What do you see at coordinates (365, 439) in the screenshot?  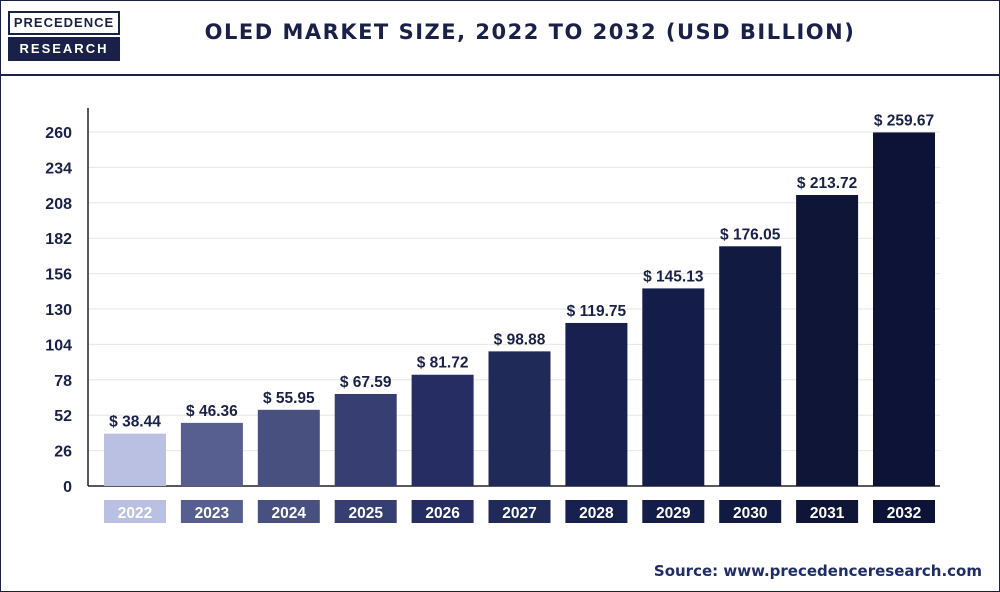 I see `bar-2025` at bounding box center [365, 439].